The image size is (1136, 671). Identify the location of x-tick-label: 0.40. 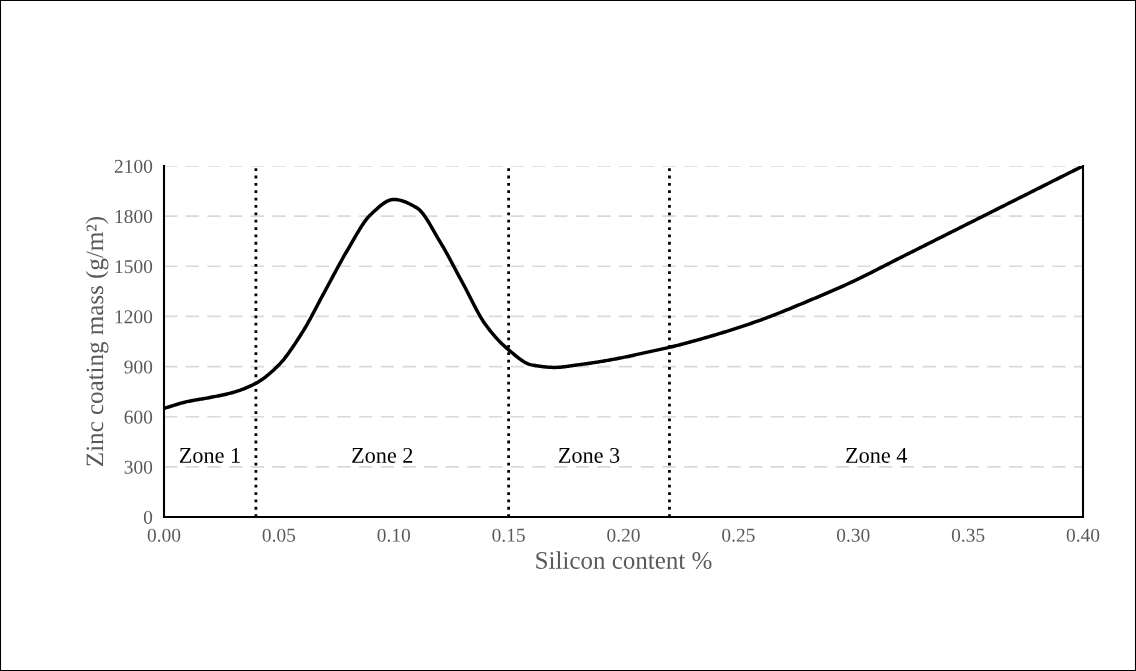
(1083, 535).